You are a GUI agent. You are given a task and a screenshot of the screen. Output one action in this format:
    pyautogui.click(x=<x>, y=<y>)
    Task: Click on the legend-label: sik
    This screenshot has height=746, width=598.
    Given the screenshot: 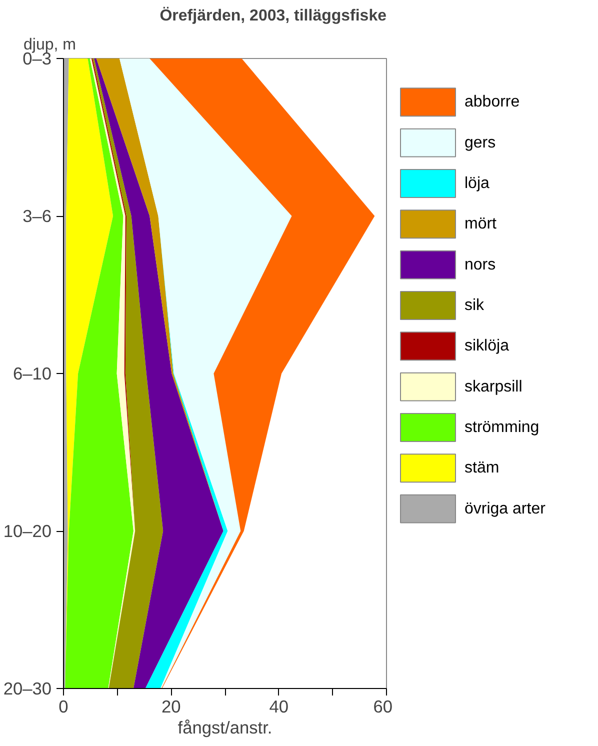 What is the action you would take?
    pyautogui.click(x=475, y=305)
    